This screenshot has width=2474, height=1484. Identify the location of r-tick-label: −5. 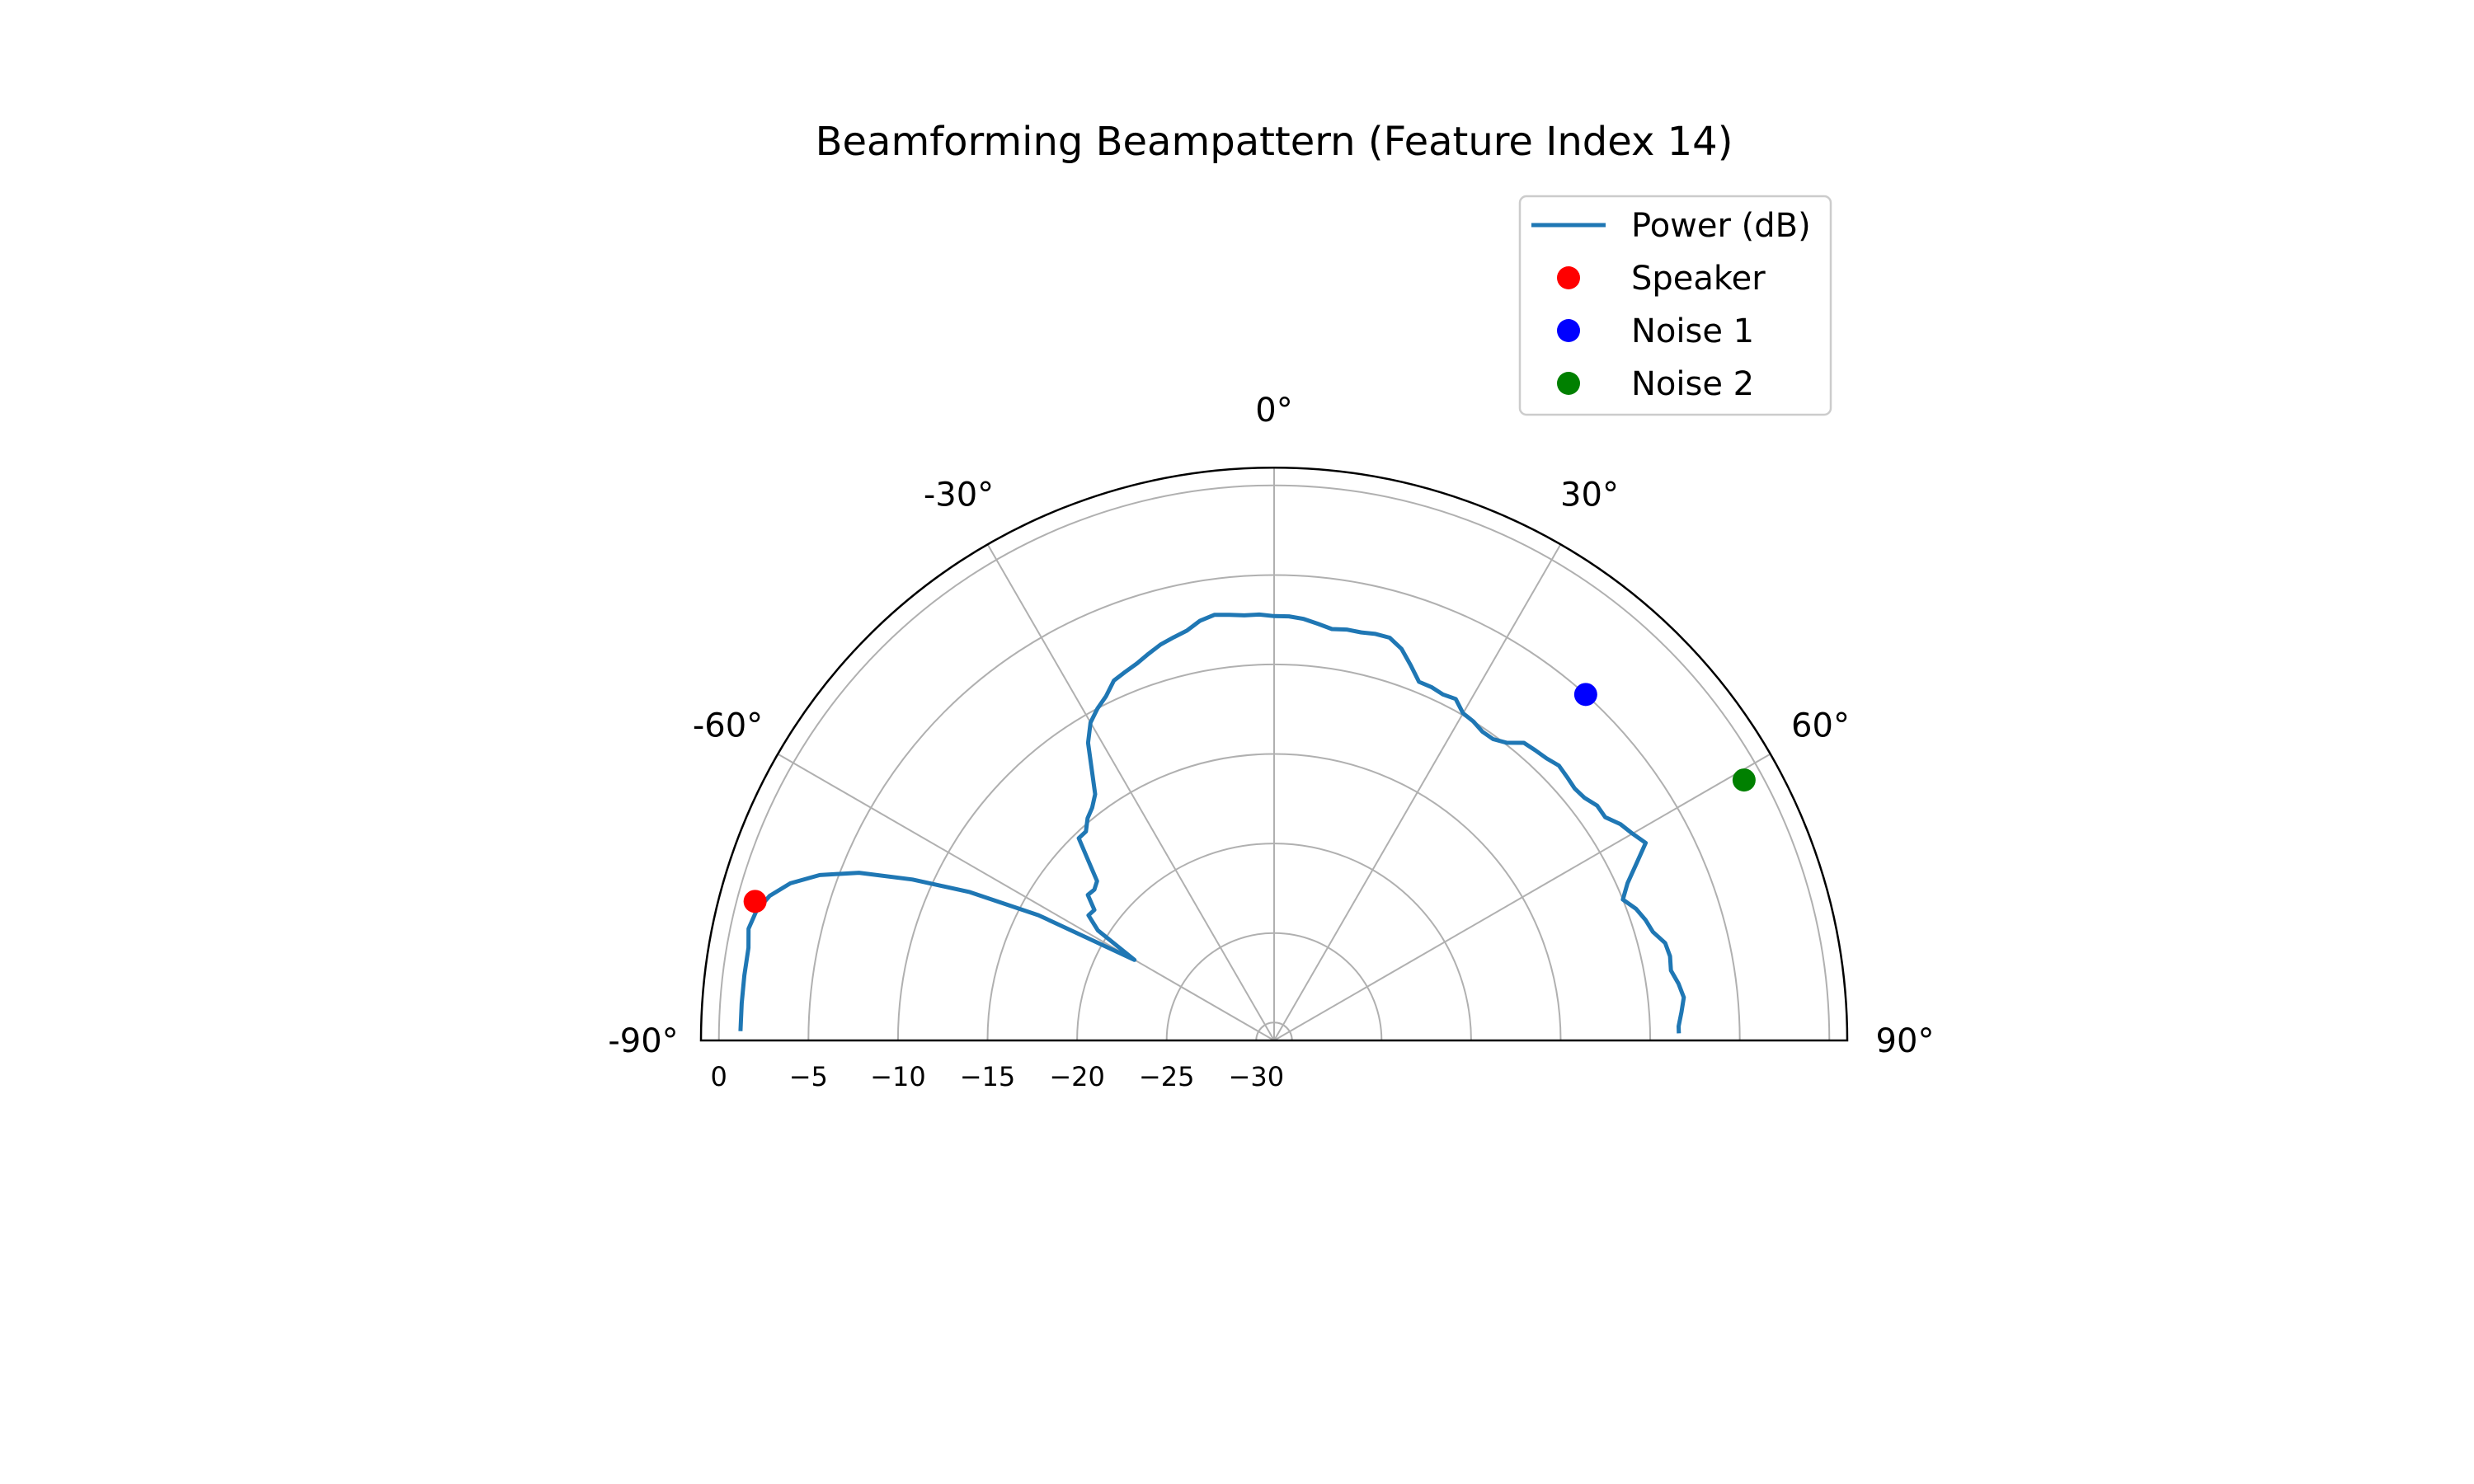
(808, 1076).